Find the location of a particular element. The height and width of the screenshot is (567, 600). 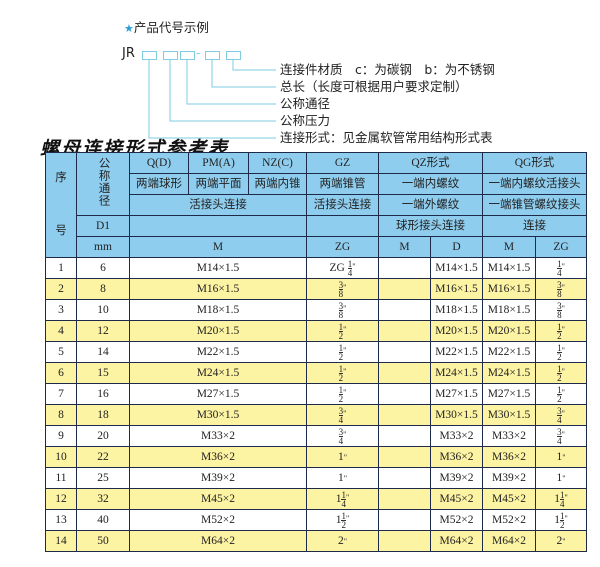

qg-zg: 2" is located at coordinates (561, 541).